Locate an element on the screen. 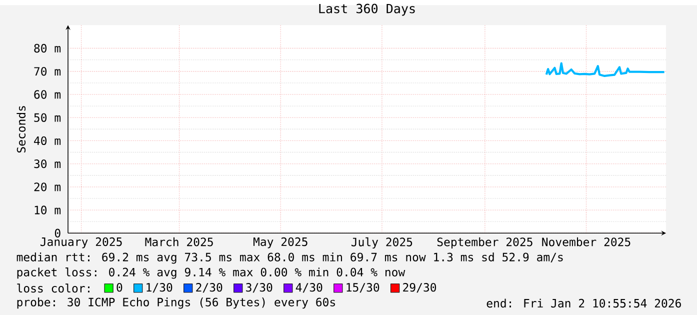  legend-label: 0 is located at coordinates (119, 287).